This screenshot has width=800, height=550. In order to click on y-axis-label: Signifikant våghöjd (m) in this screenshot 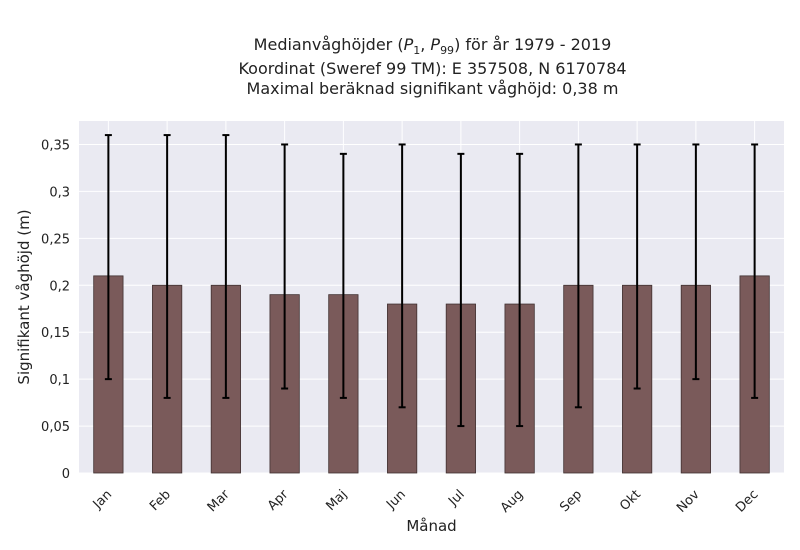, I will do `click(24, 296)`.